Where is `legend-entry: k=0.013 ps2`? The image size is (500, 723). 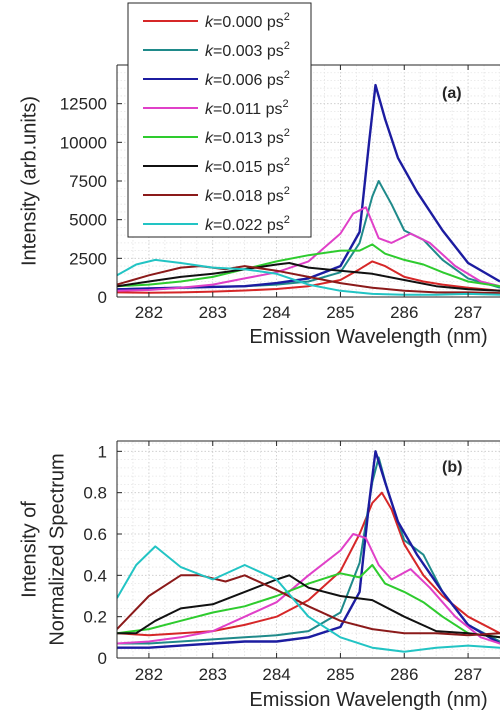
legend-entry: k=0.013 ps2 is located at coordinates (247, 137).